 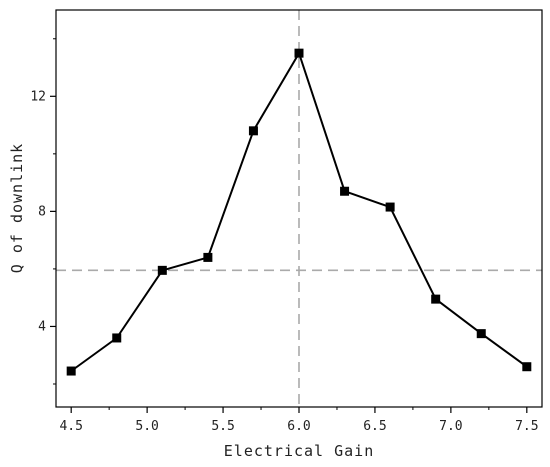 I want to click on y-axis-title: Q of downlink, so click(x=17, y=208).